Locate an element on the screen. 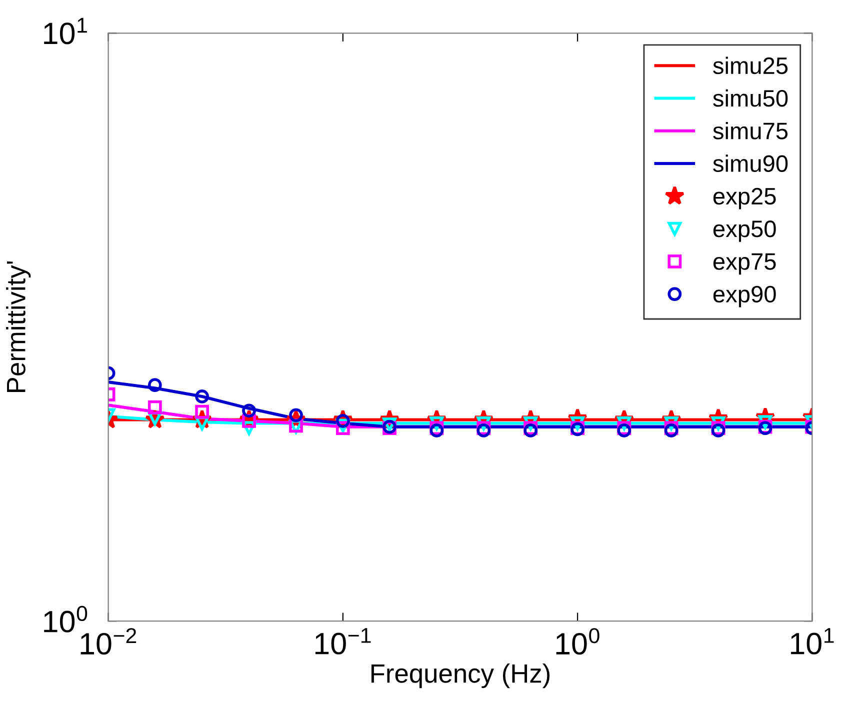  x-tick-label: 10$^{0}$ is located at coordinates (578, 641).